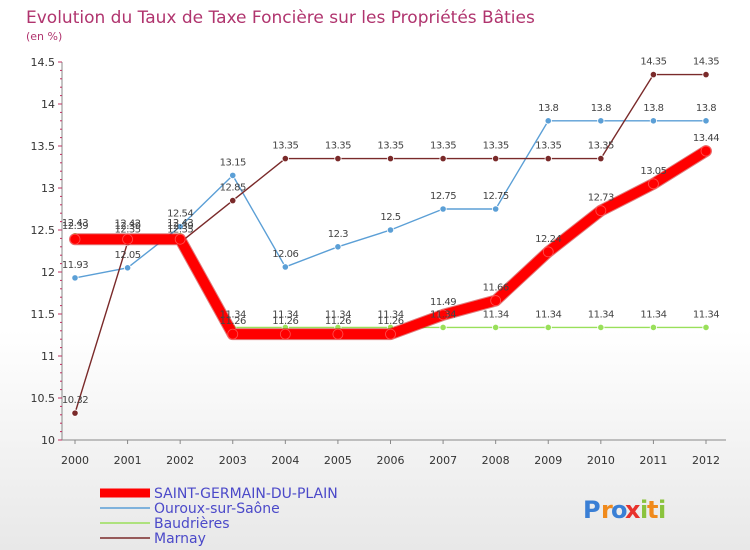  I want to click on x-tick-label: 2000, so click(75, 460).